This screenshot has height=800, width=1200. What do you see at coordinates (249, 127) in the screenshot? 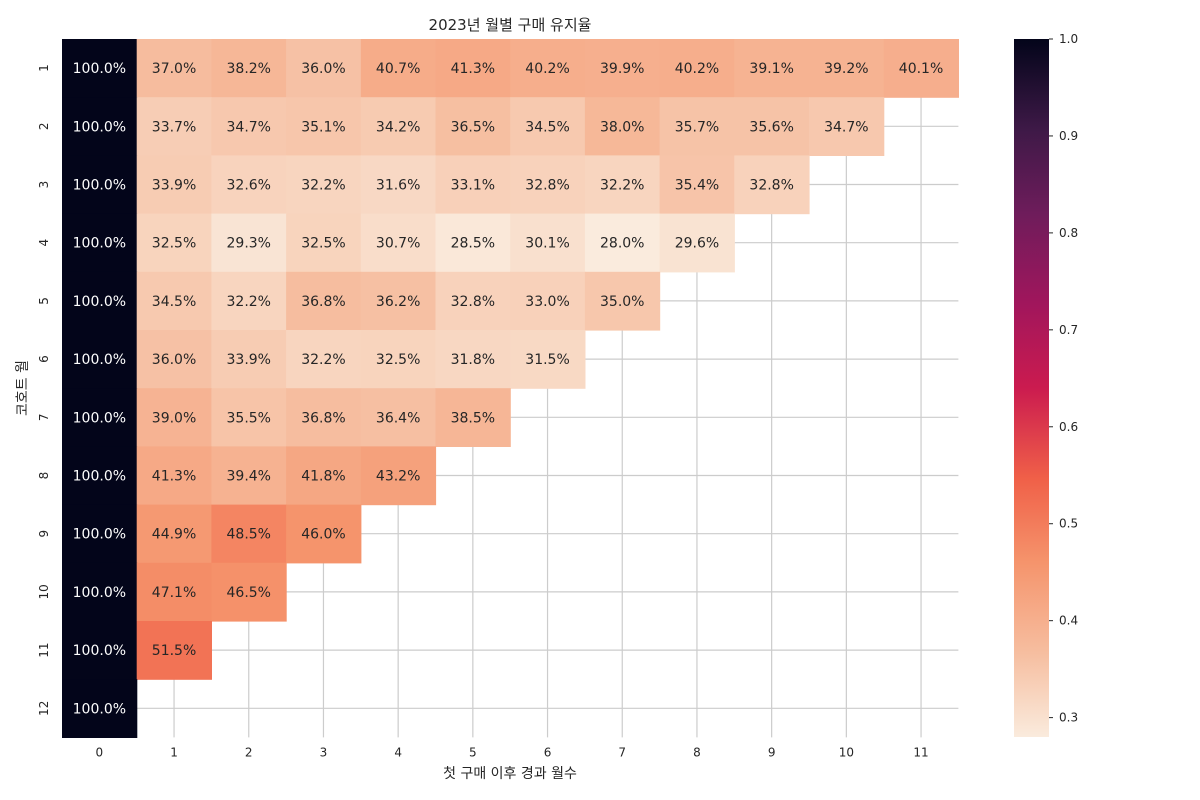
I see `cell-value-label: 34.7%` at bounding box center [249, 127].